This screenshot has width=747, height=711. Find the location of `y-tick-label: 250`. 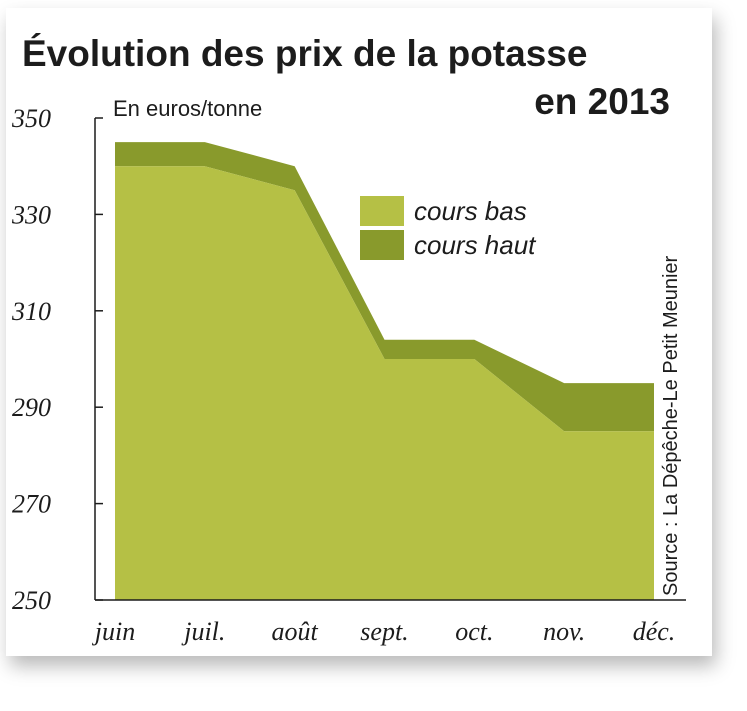

y-tick-label: 250 is located at coordinates (31, 600).